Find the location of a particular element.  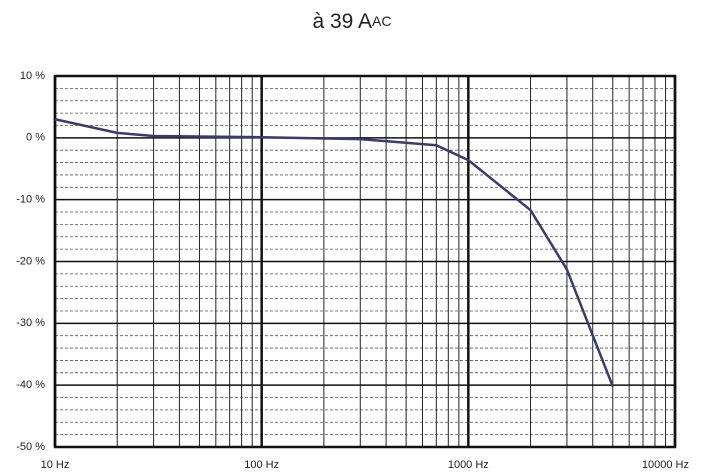

y-tick-label: -40 % is located at coordinates (30, 385).